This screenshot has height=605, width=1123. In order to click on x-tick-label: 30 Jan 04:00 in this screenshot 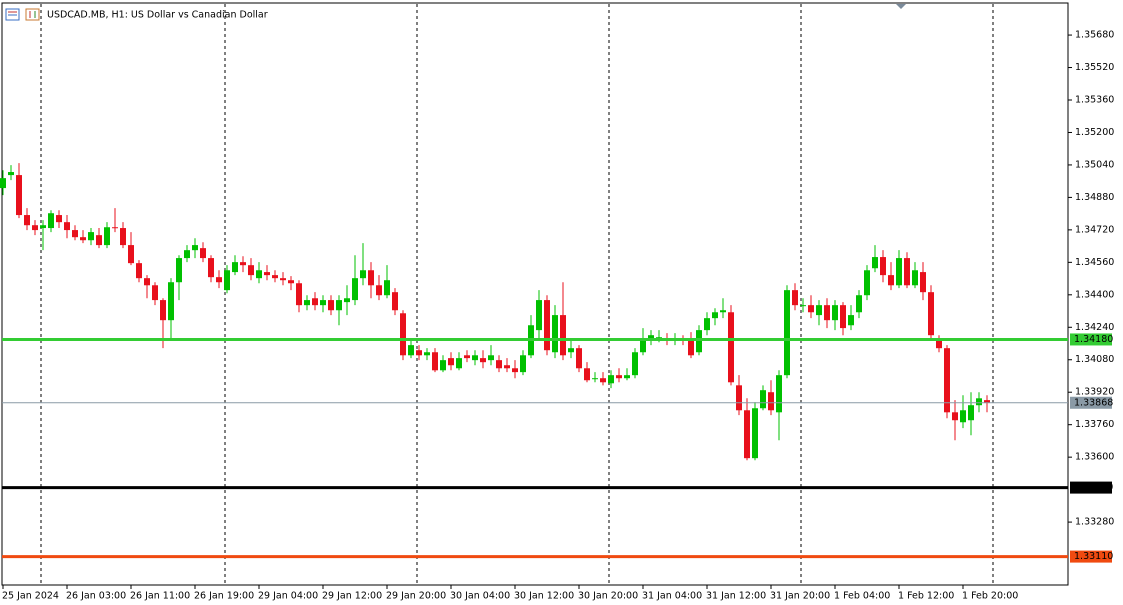, I will do `click(480, 596)`.